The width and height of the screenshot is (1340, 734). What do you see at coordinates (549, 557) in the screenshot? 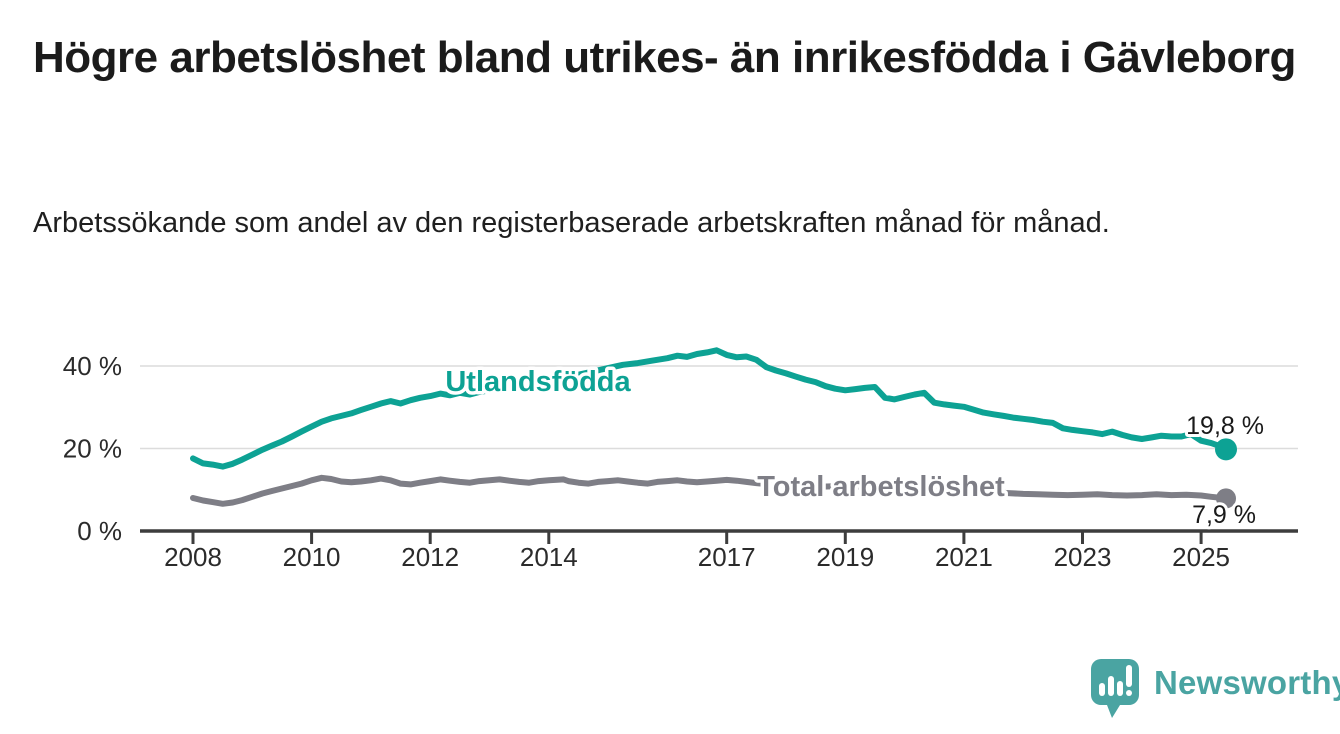
I see `x-tick-label-2014: 2014` at bounding box center [549, 557].